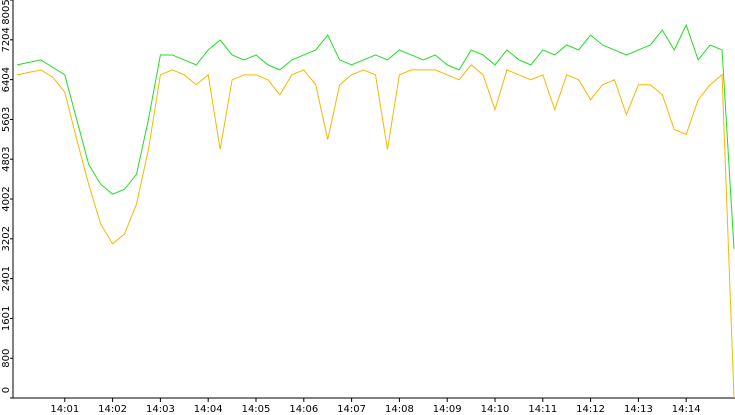 The width and height of the screenshot is (735, 415). I want to click on y-tick-label: 800, so click(6, 358).